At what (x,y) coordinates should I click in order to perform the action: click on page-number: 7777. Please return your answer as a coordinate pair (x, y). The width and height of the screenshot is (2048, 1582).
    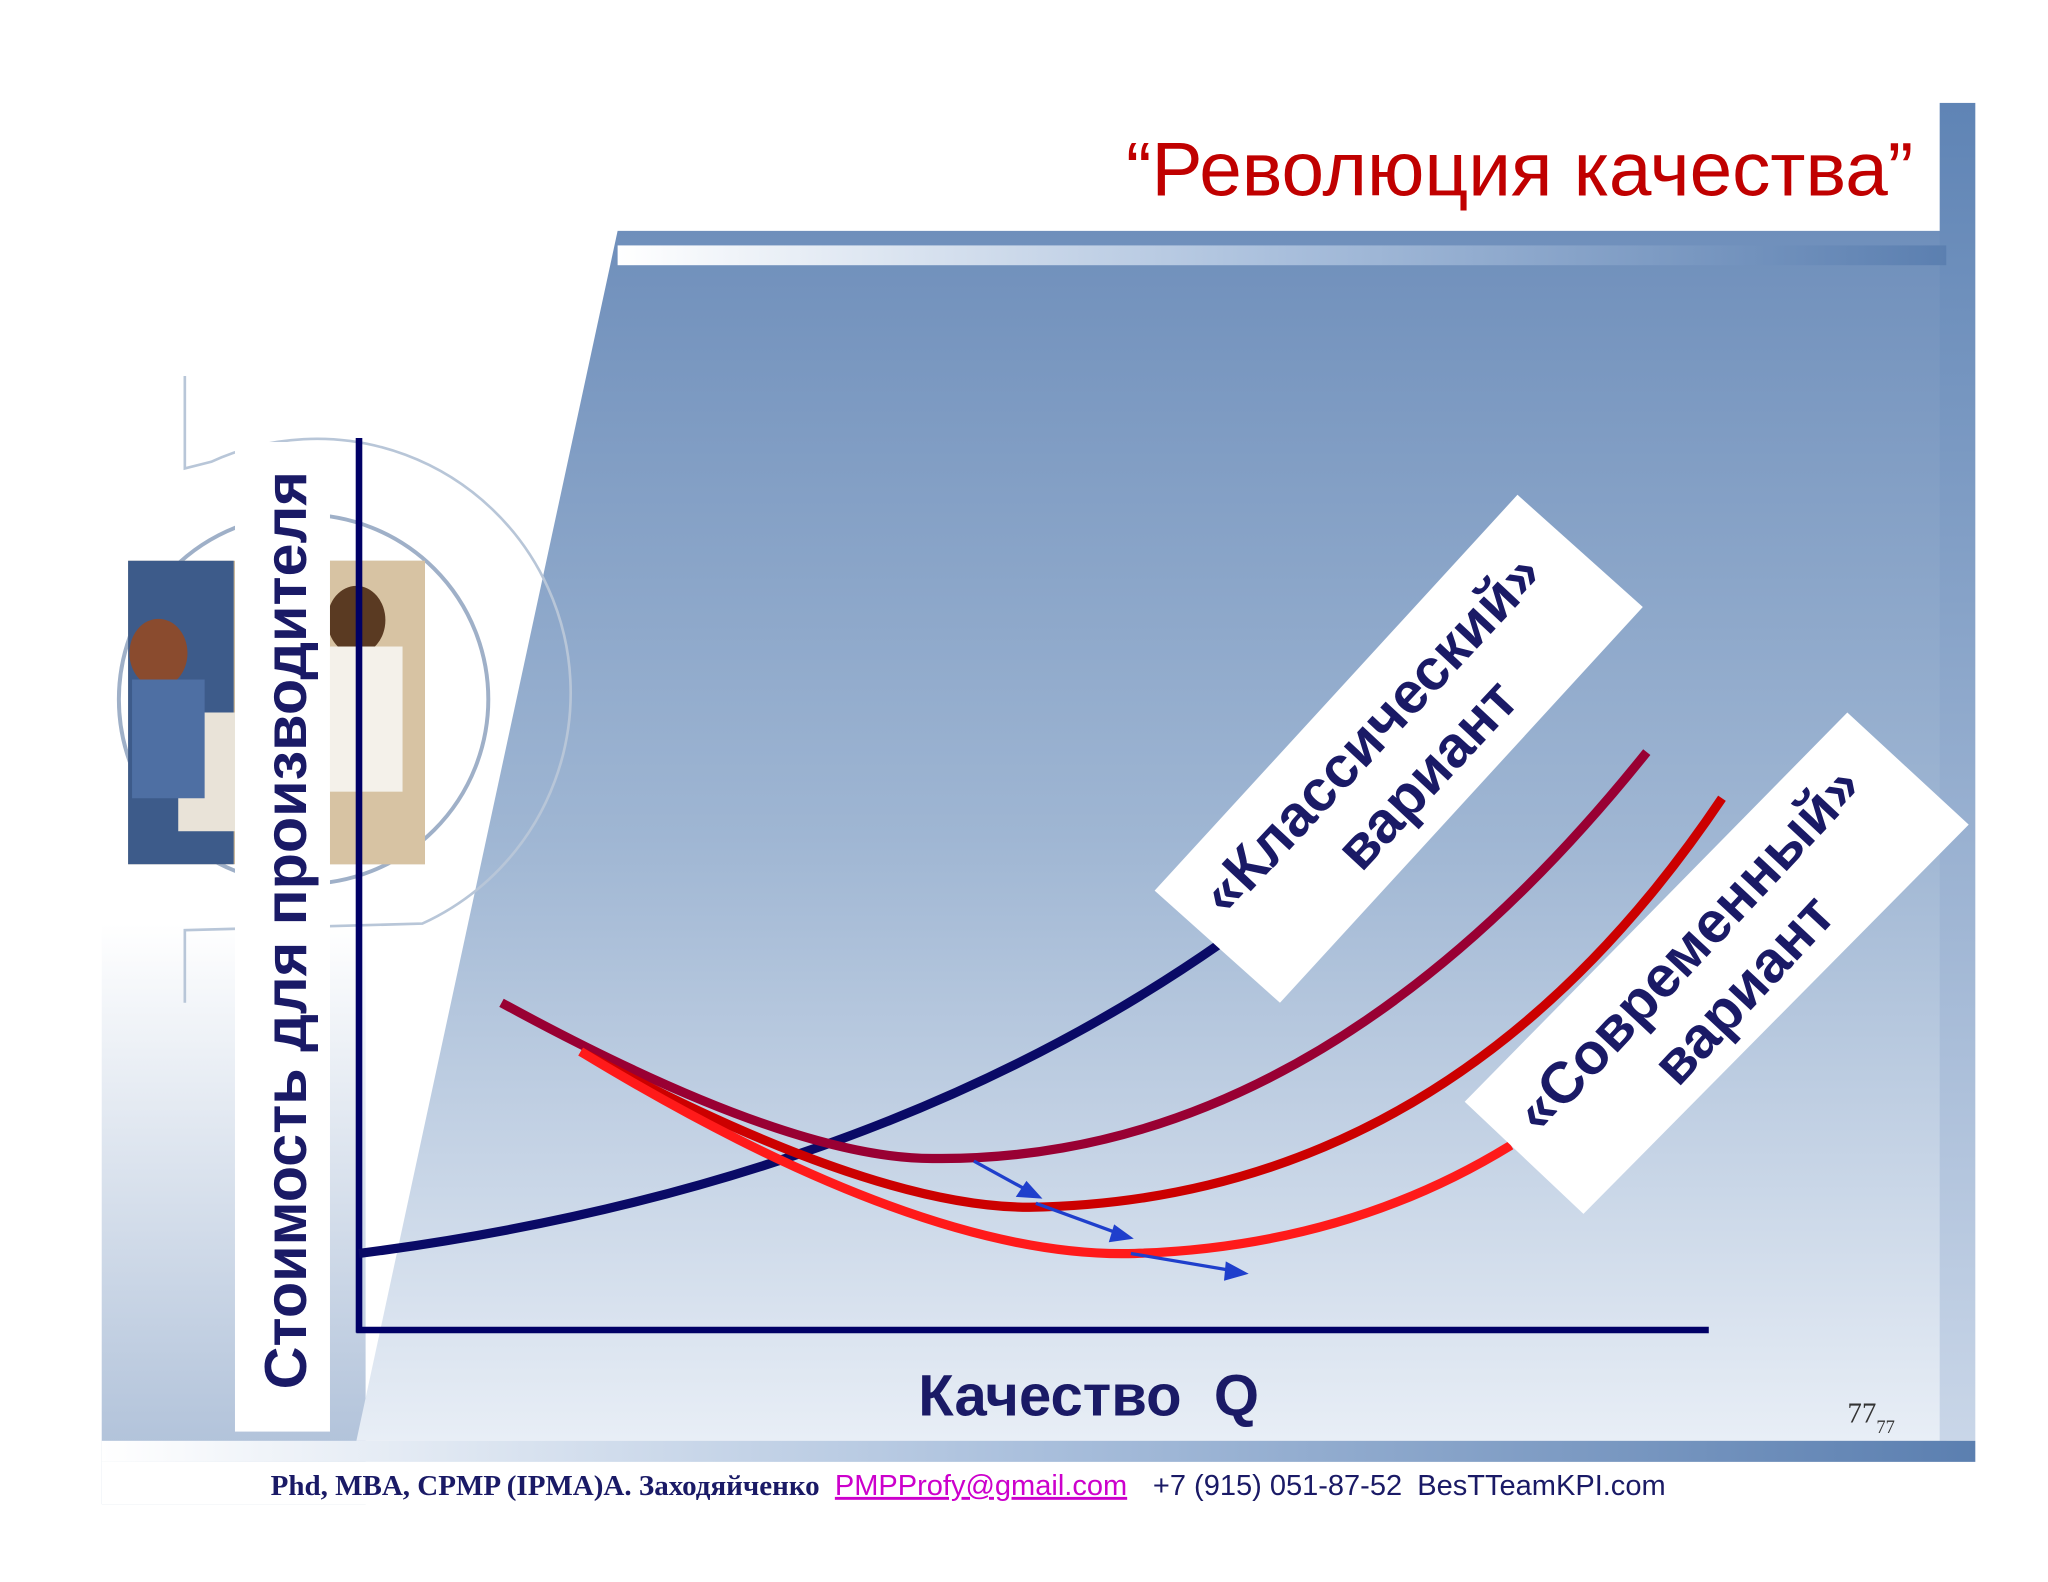
    Looking at the image, I should click on (1870, 1417).